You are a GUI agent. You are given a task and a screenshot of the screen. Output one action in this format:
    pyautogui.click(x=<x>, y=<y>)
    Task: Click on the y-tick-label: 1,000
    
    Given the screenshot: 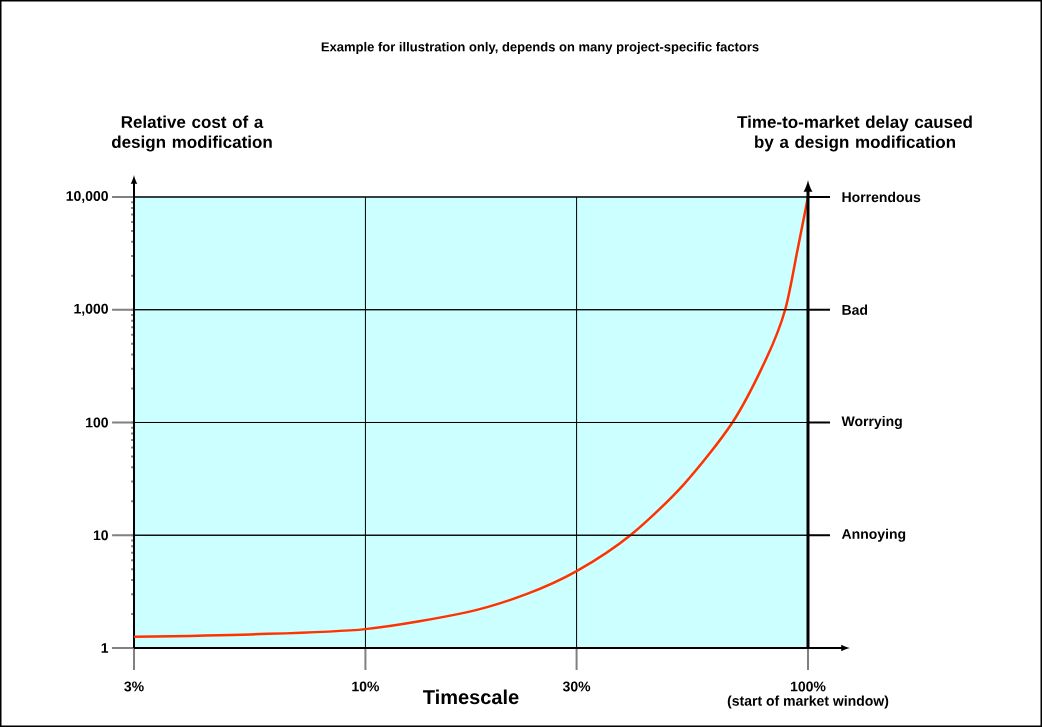 What is the action you would take?
    pyautogui.click(x=91, y=309)
    